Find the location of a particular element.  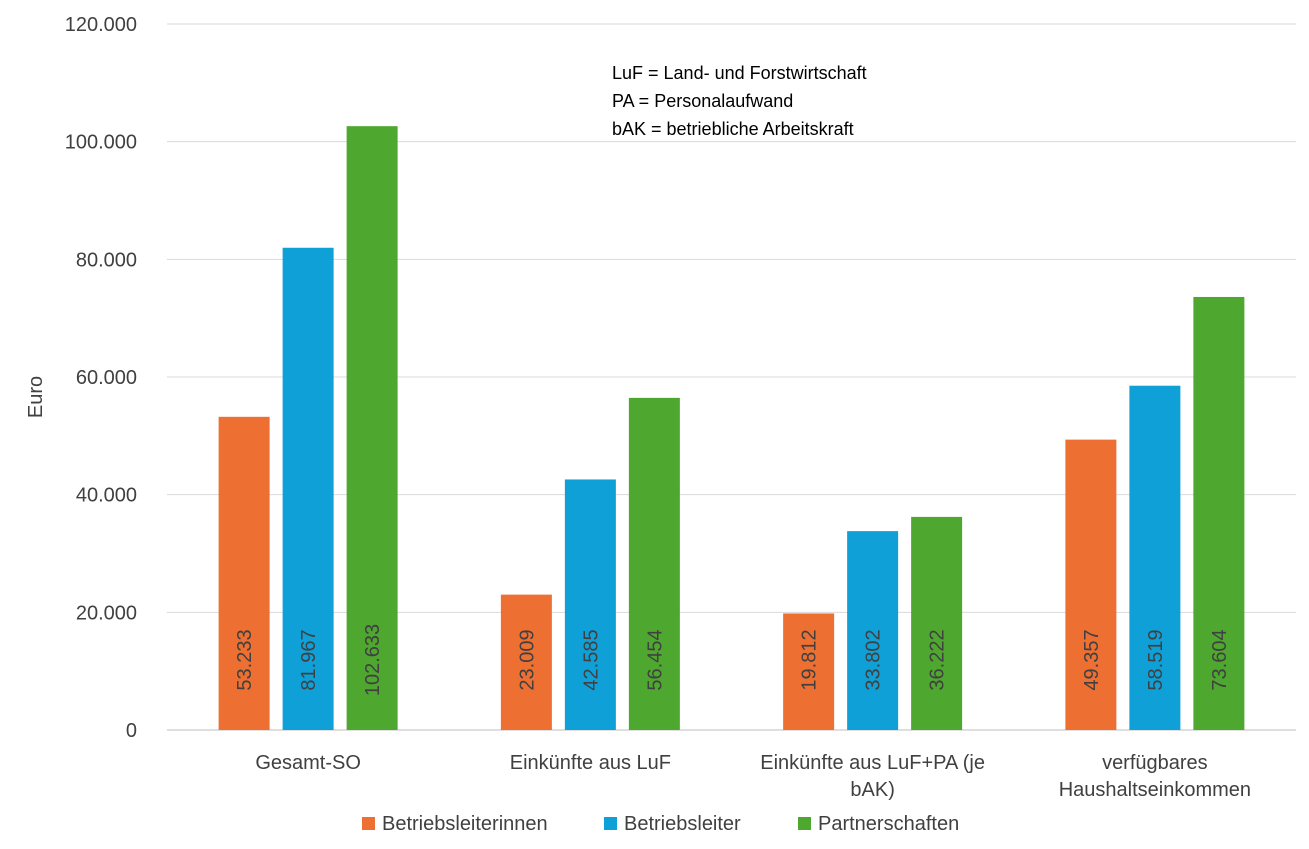

data-label: 53.233 is located at coordinates (245, 659).